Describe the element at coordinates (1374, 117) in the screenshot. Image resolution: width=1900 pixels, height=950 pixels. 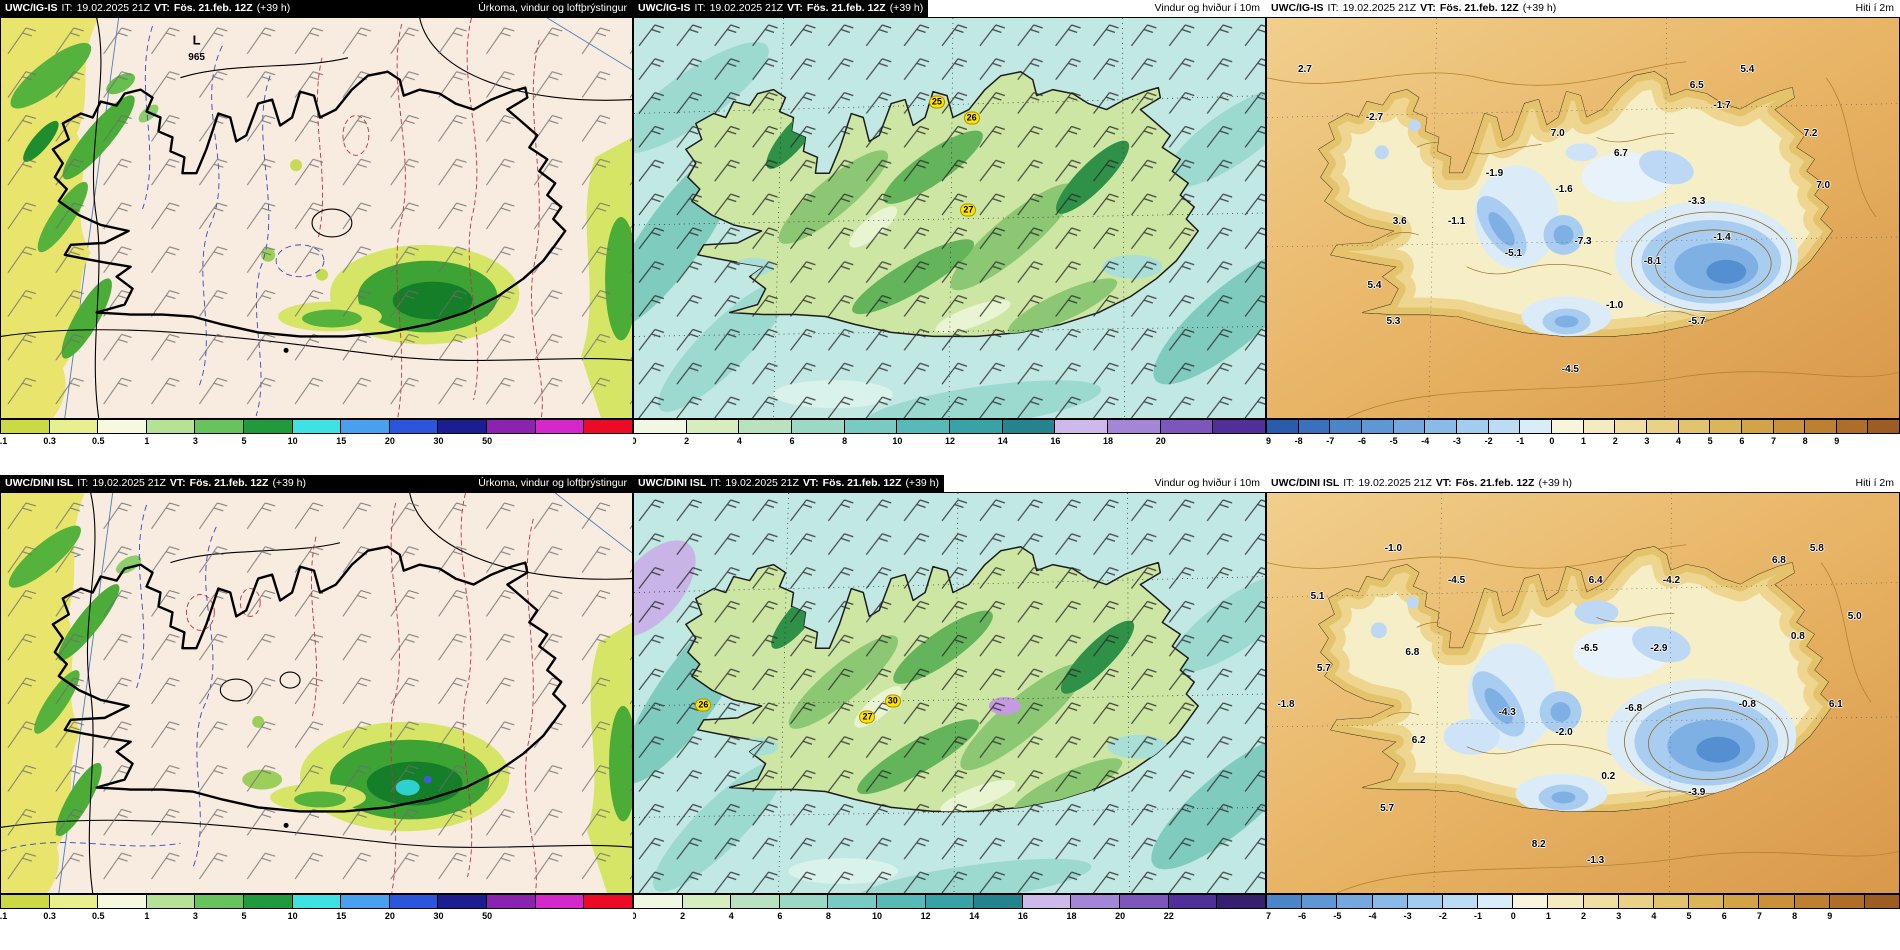
I see `temp-label: -2.7` at that location.